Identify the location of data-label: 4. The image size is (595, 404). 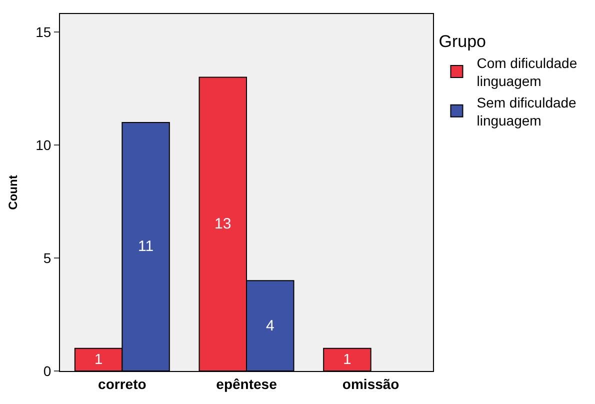
(270, 325).